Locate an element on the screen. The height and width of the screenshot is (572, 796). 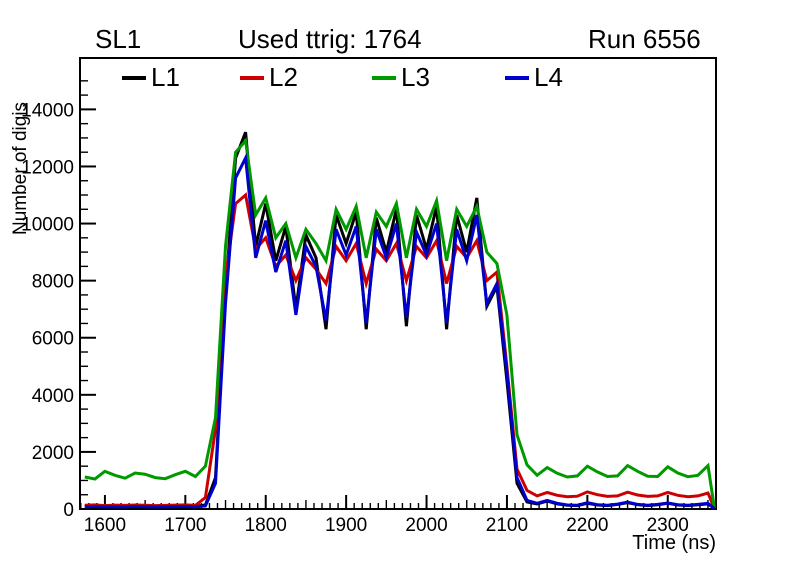
x-tick-label: 2100 is located at coordinates (507, 525).